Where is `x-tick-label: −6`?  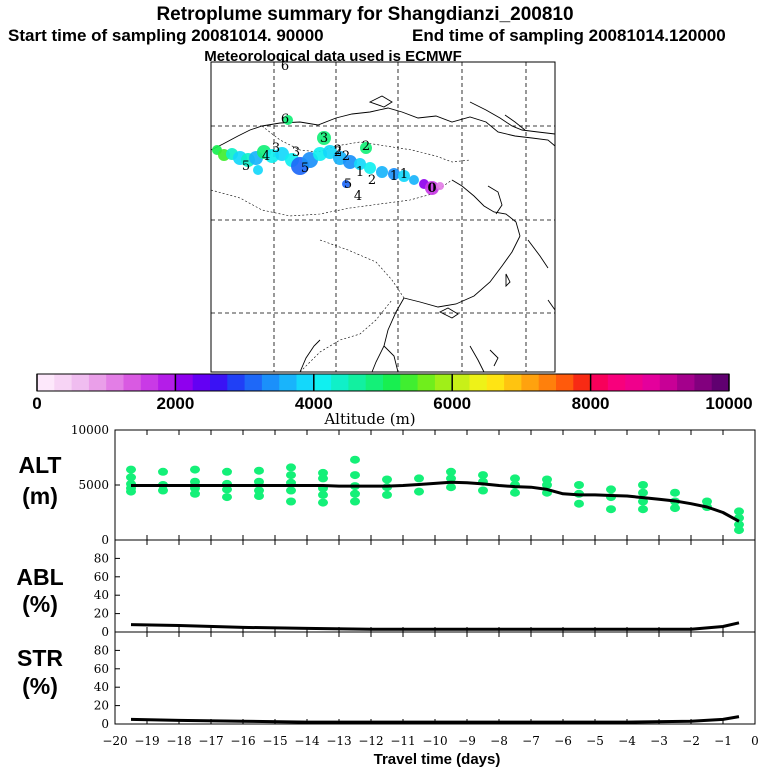
x-tick-label: −6 is located at coordinates (563, 741).